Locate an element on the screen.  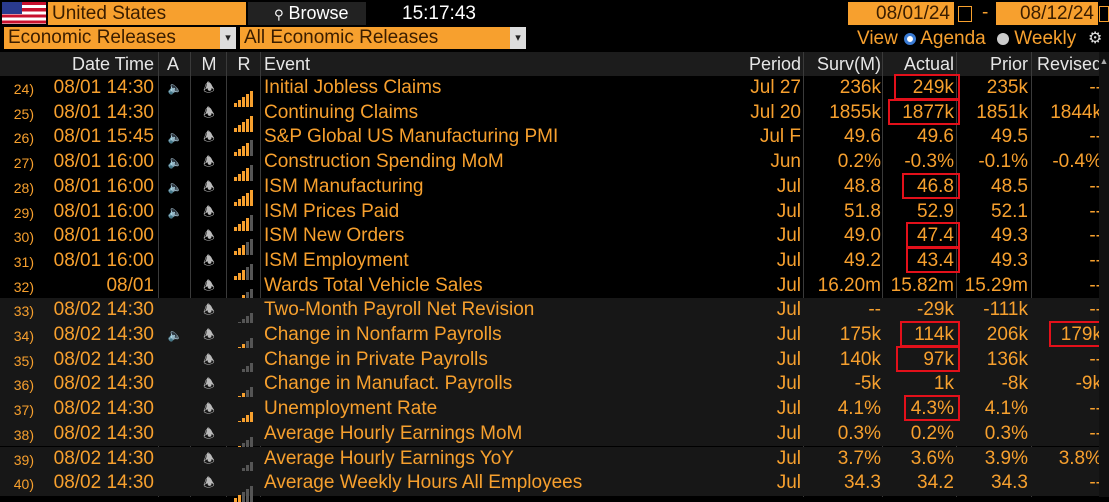
event-name: Initial Jobless Claims is located at coordinates (353, 87).